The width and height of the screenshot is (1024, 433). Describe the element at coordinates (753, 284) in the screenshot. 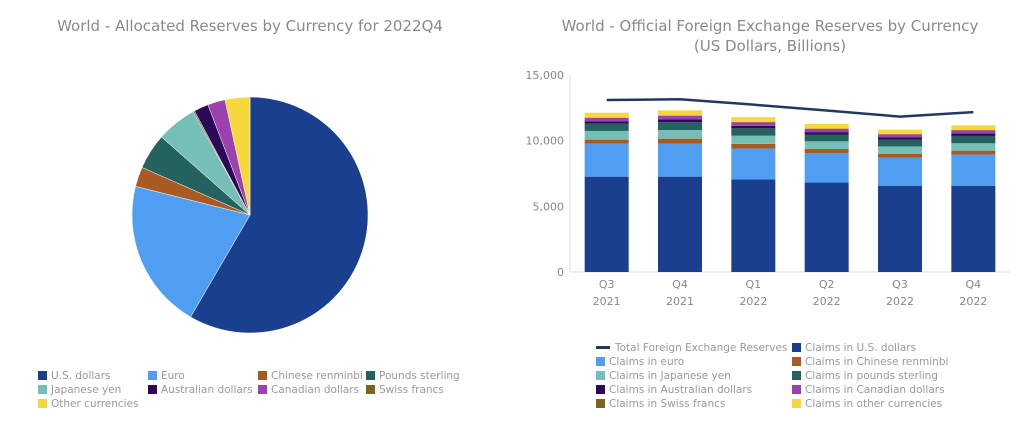

I see `x-tick-label: Q1` at that location.